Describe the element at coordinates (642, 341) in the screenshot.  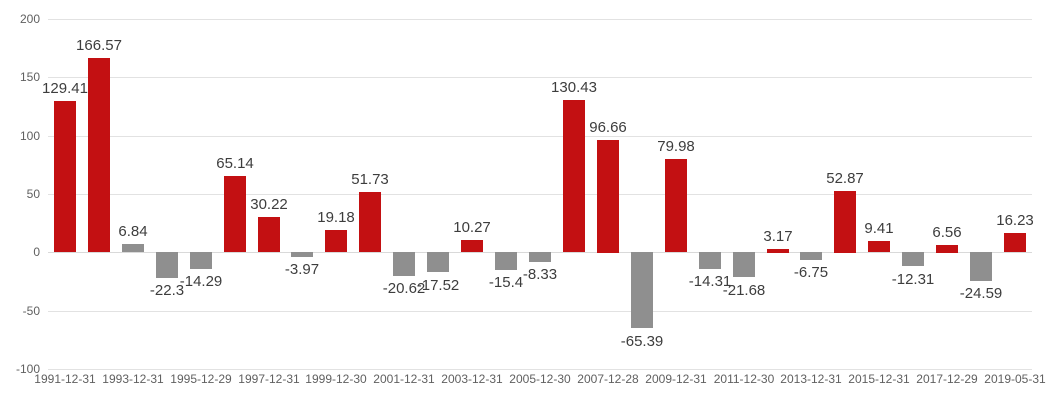
I see `bar-value-label: -65.39` at that location.